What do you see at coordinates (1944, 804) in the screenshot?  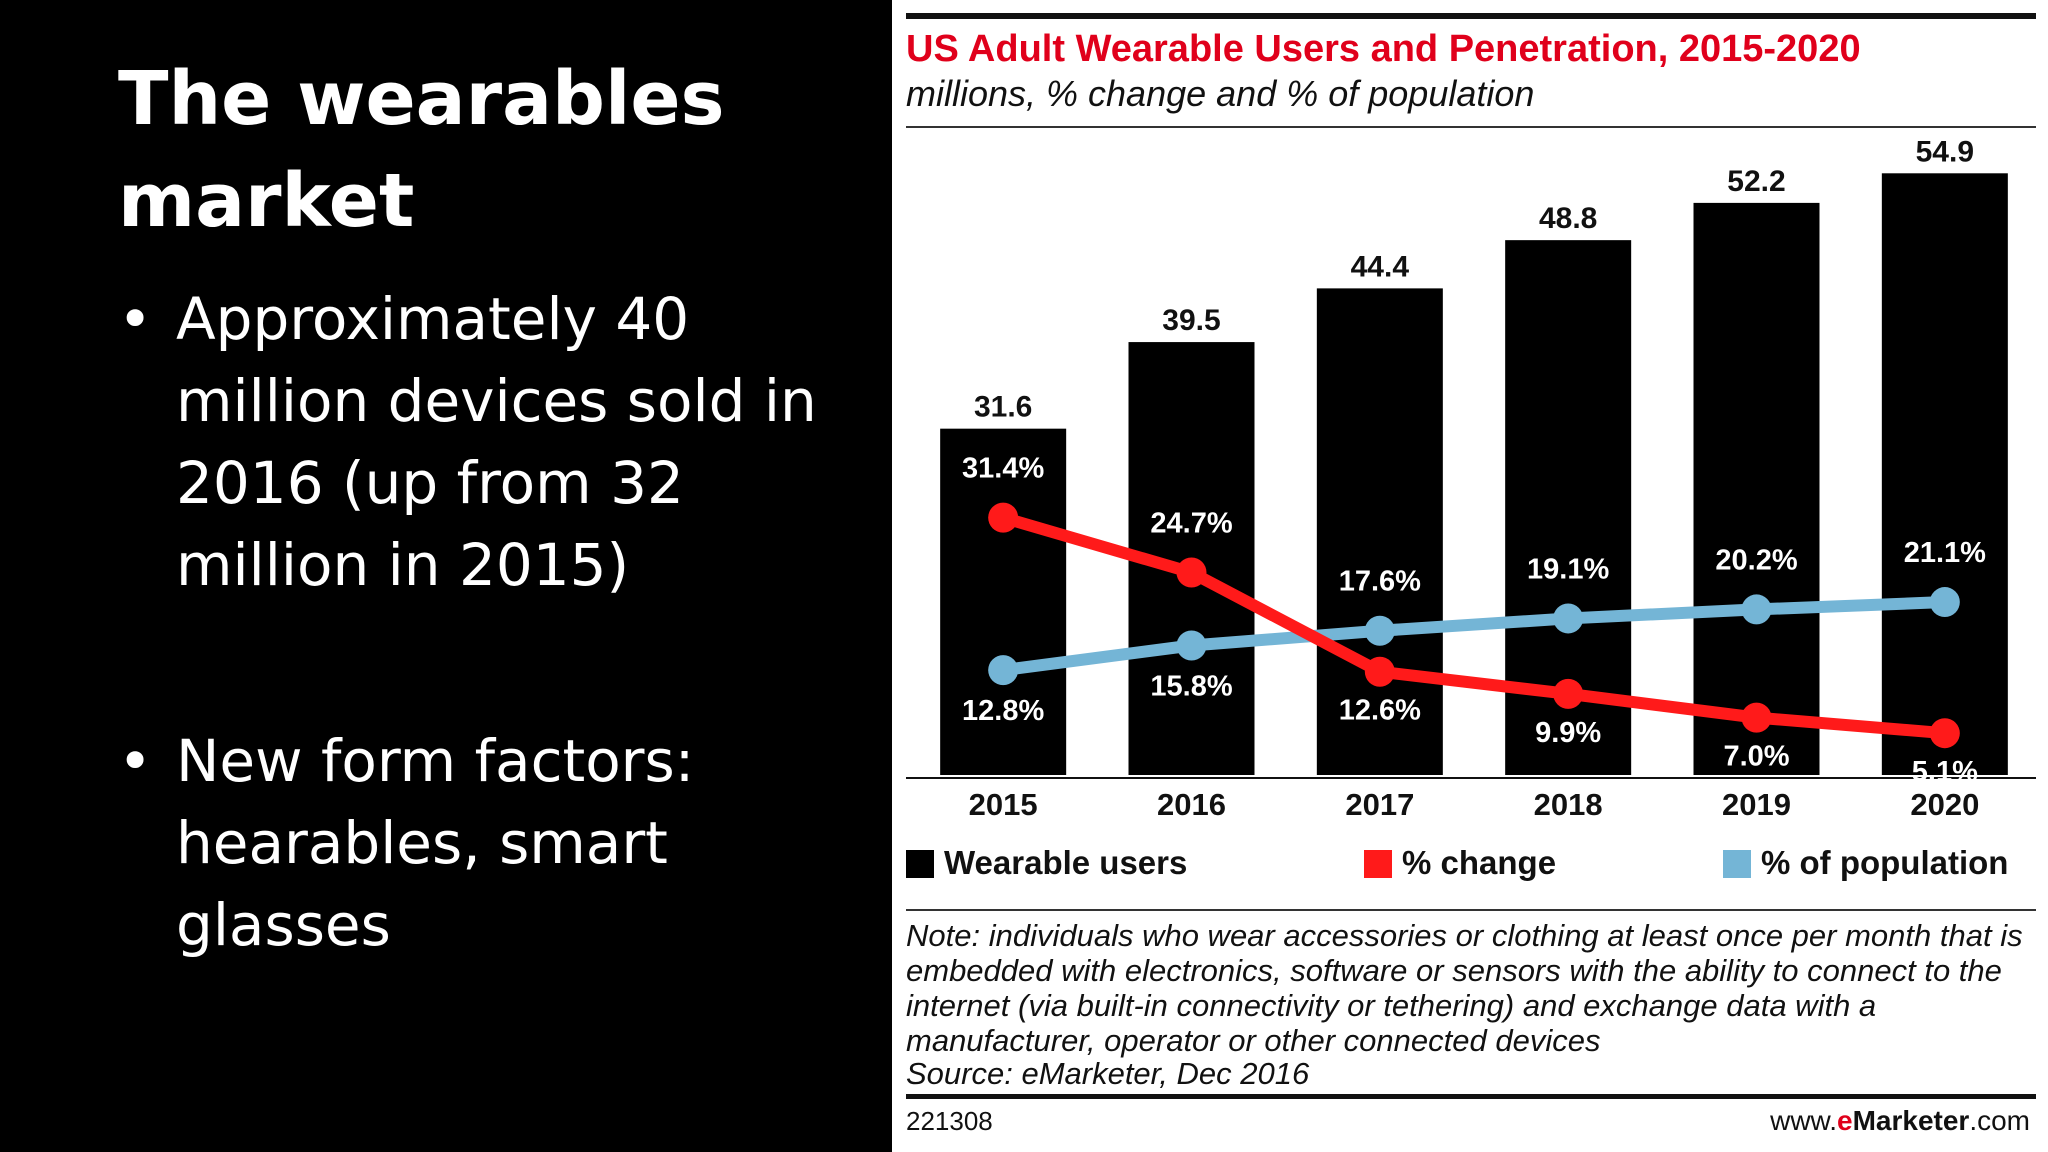 I see `x-tick-label: 2020` at bounding box center [1944, 804].